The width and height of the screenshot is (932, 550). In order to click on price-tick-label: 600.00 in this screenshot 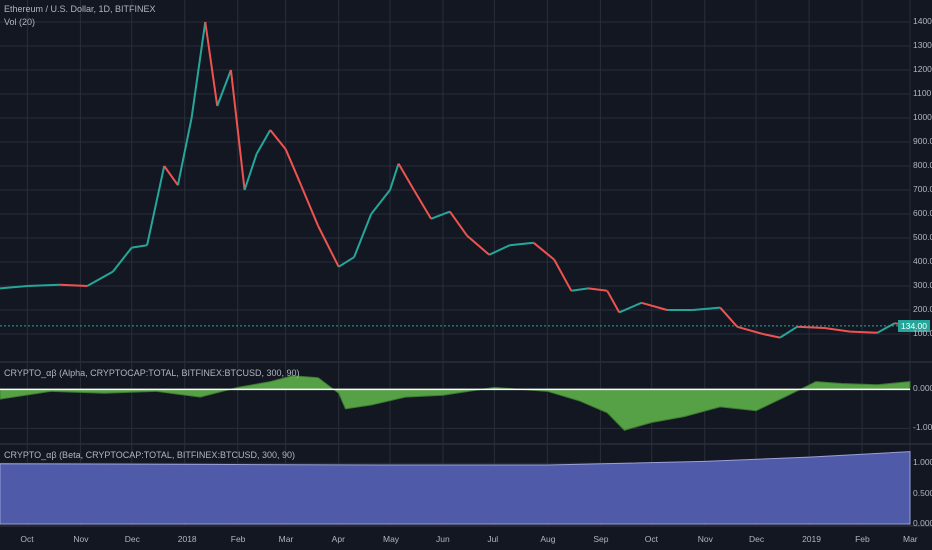, I will do `click(922, 213)`.